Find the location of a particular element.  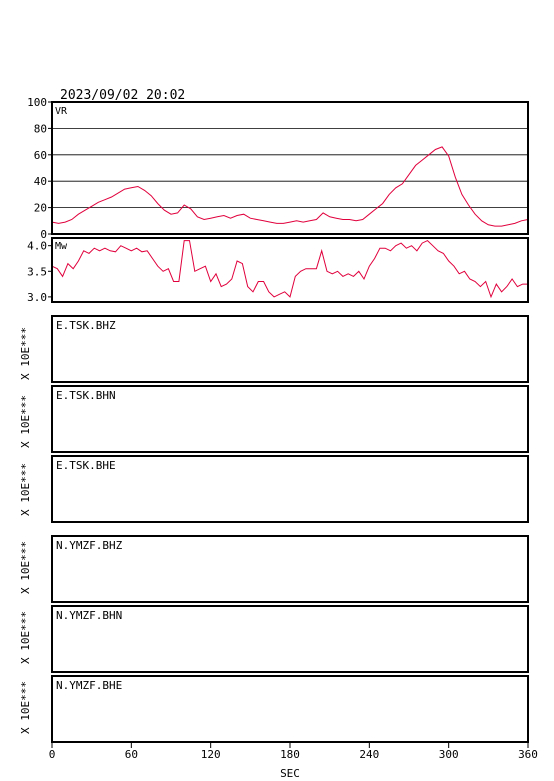

mw-series-line is located at coordinates (289, 269).